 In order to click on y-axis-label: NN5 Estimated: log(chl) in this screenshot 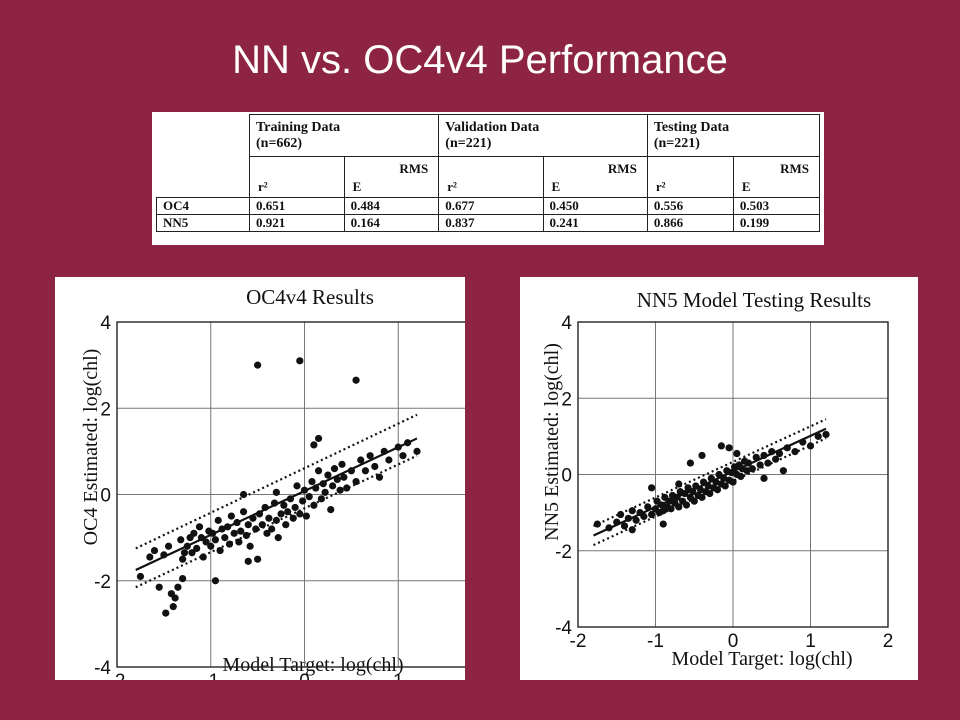, I will do `click(552, 442)`.